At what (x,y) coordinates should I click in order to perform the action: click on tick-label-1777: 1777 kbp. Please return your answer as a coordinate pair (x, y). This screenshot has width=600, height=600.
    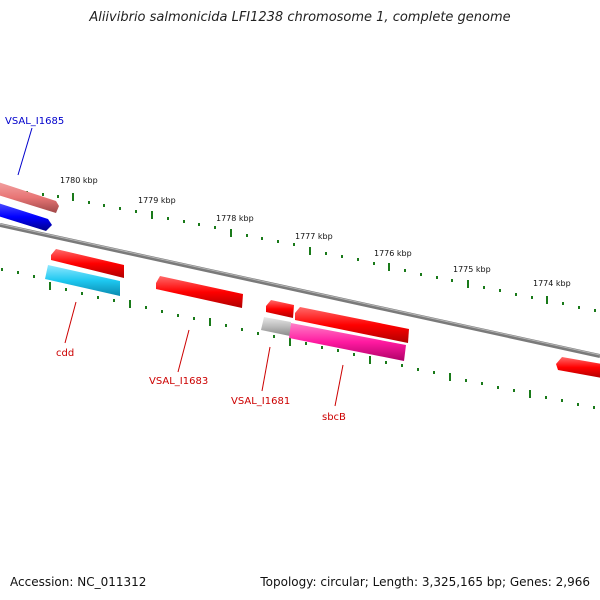
    Looking at the image, I should click on (314, 236).